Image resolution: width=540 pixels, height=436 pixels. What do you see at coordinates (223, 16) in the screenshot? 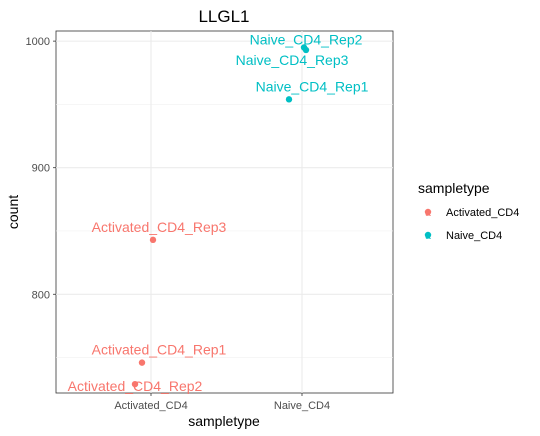
I see `chart-title: LLGL1` at bounding box center [223, 16].